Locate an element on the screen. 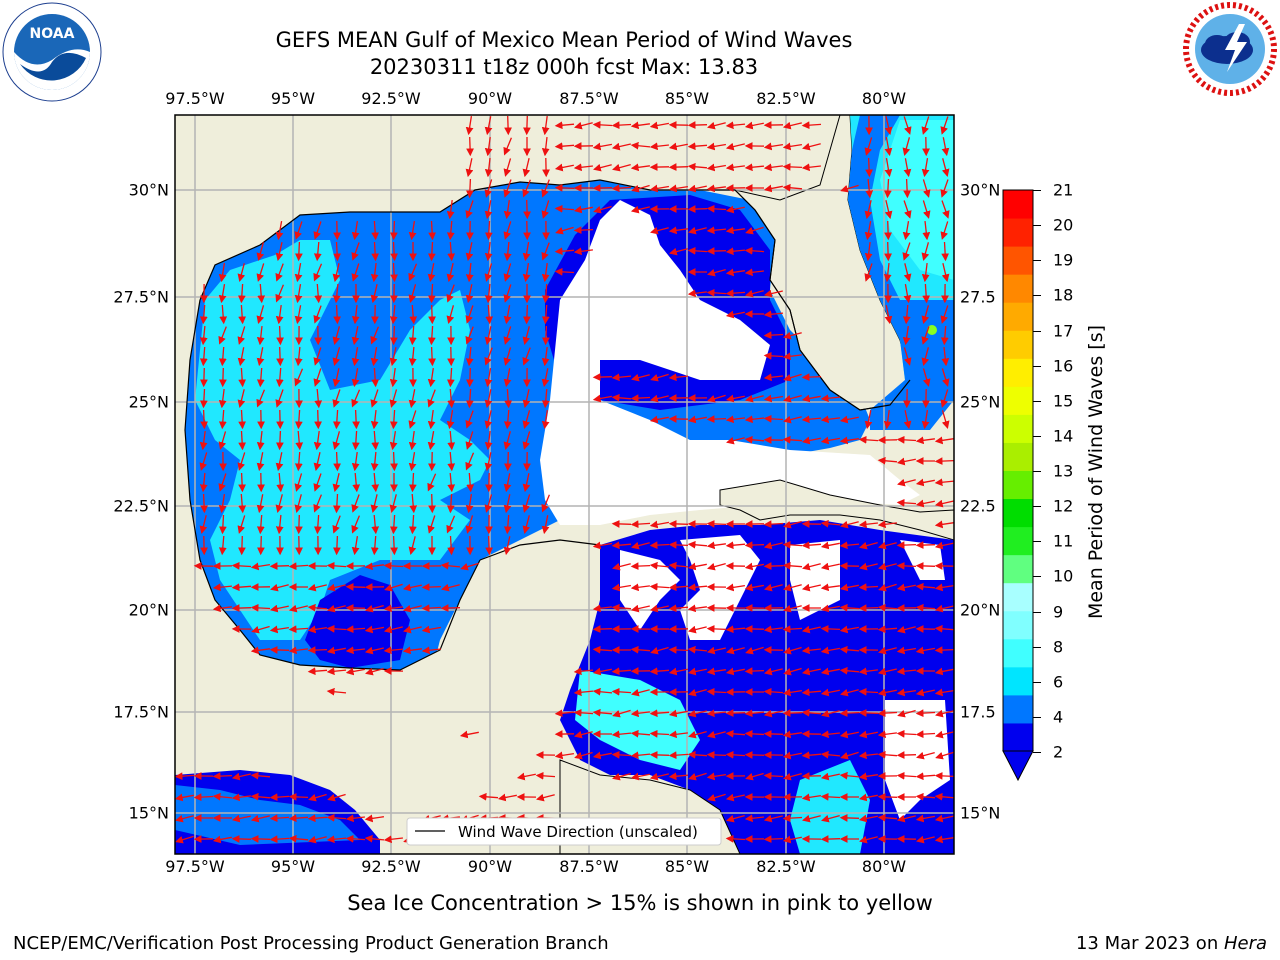 The width and height of the screenshot is (1280, 960). lat-label-left: 17.5°N is located at coordinates (141, 712).